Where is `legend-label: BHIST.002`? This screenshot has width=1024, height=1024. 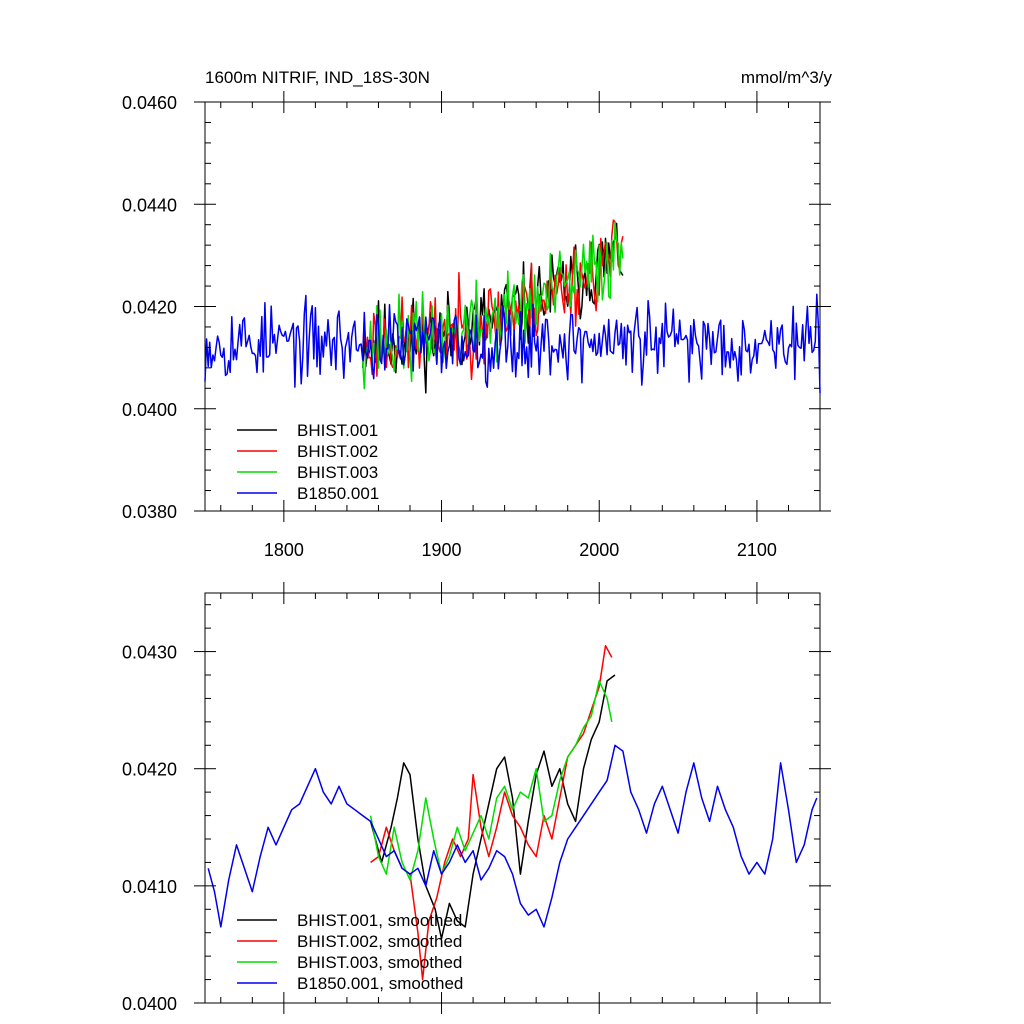
legend-label: BHIST.002 is located at coordinates (337, 451).